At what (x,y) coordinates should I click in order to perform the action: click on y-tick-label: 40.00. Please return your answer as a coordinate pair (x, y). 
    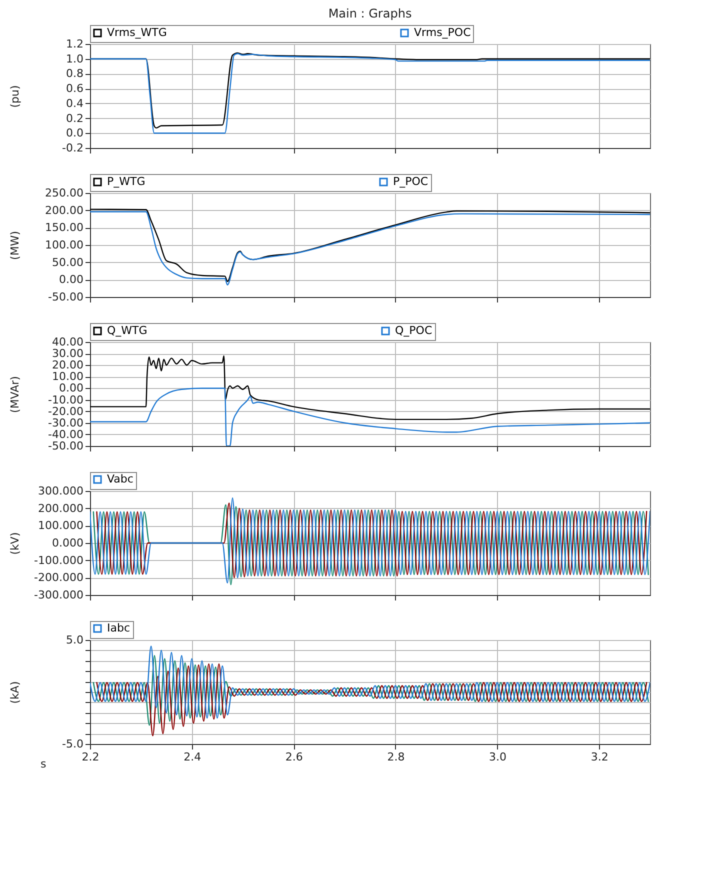
    Looking at the image, I should click on (68, 342).